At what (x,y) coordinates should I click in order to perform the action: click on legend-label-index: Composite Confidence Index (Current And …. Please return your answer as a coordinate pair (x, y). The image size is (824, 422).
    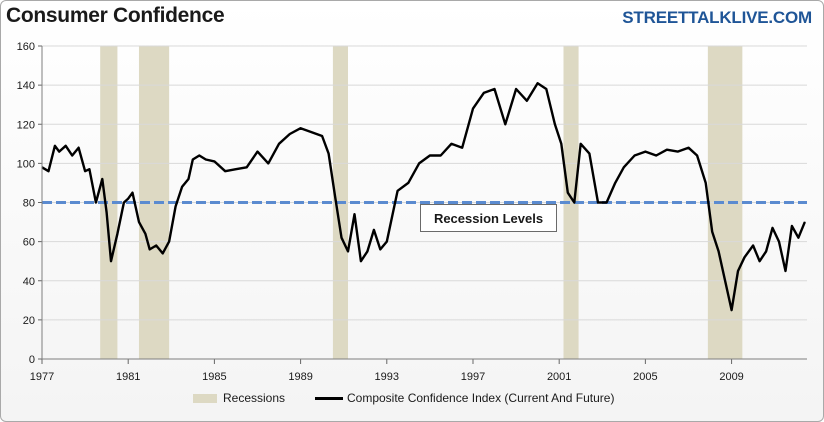
    Looking at the image, I should click on (481, 398).